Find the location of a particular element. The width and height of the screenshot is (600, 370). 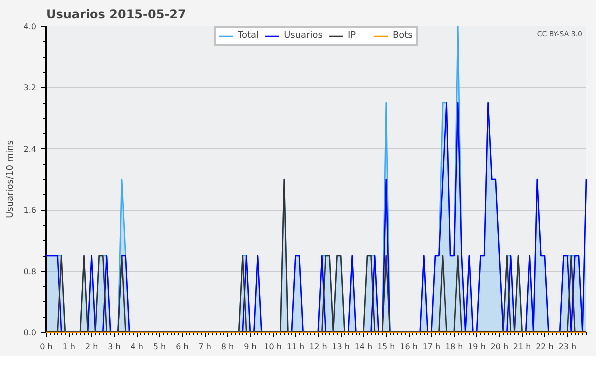

y-tick-label: 3.2 is located at coordinates (30, 88).